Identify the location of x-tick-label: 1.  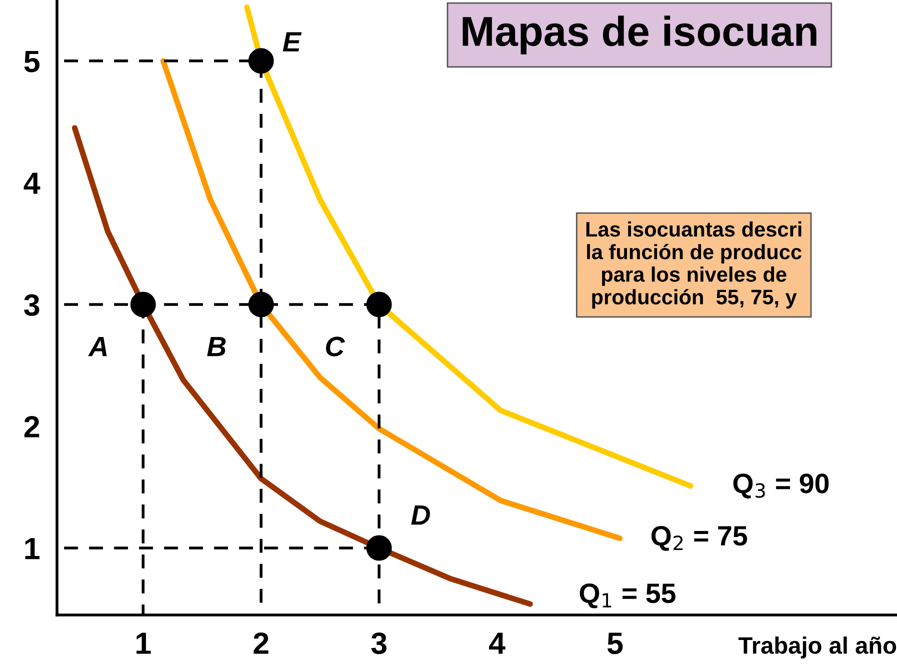
(143, 643).